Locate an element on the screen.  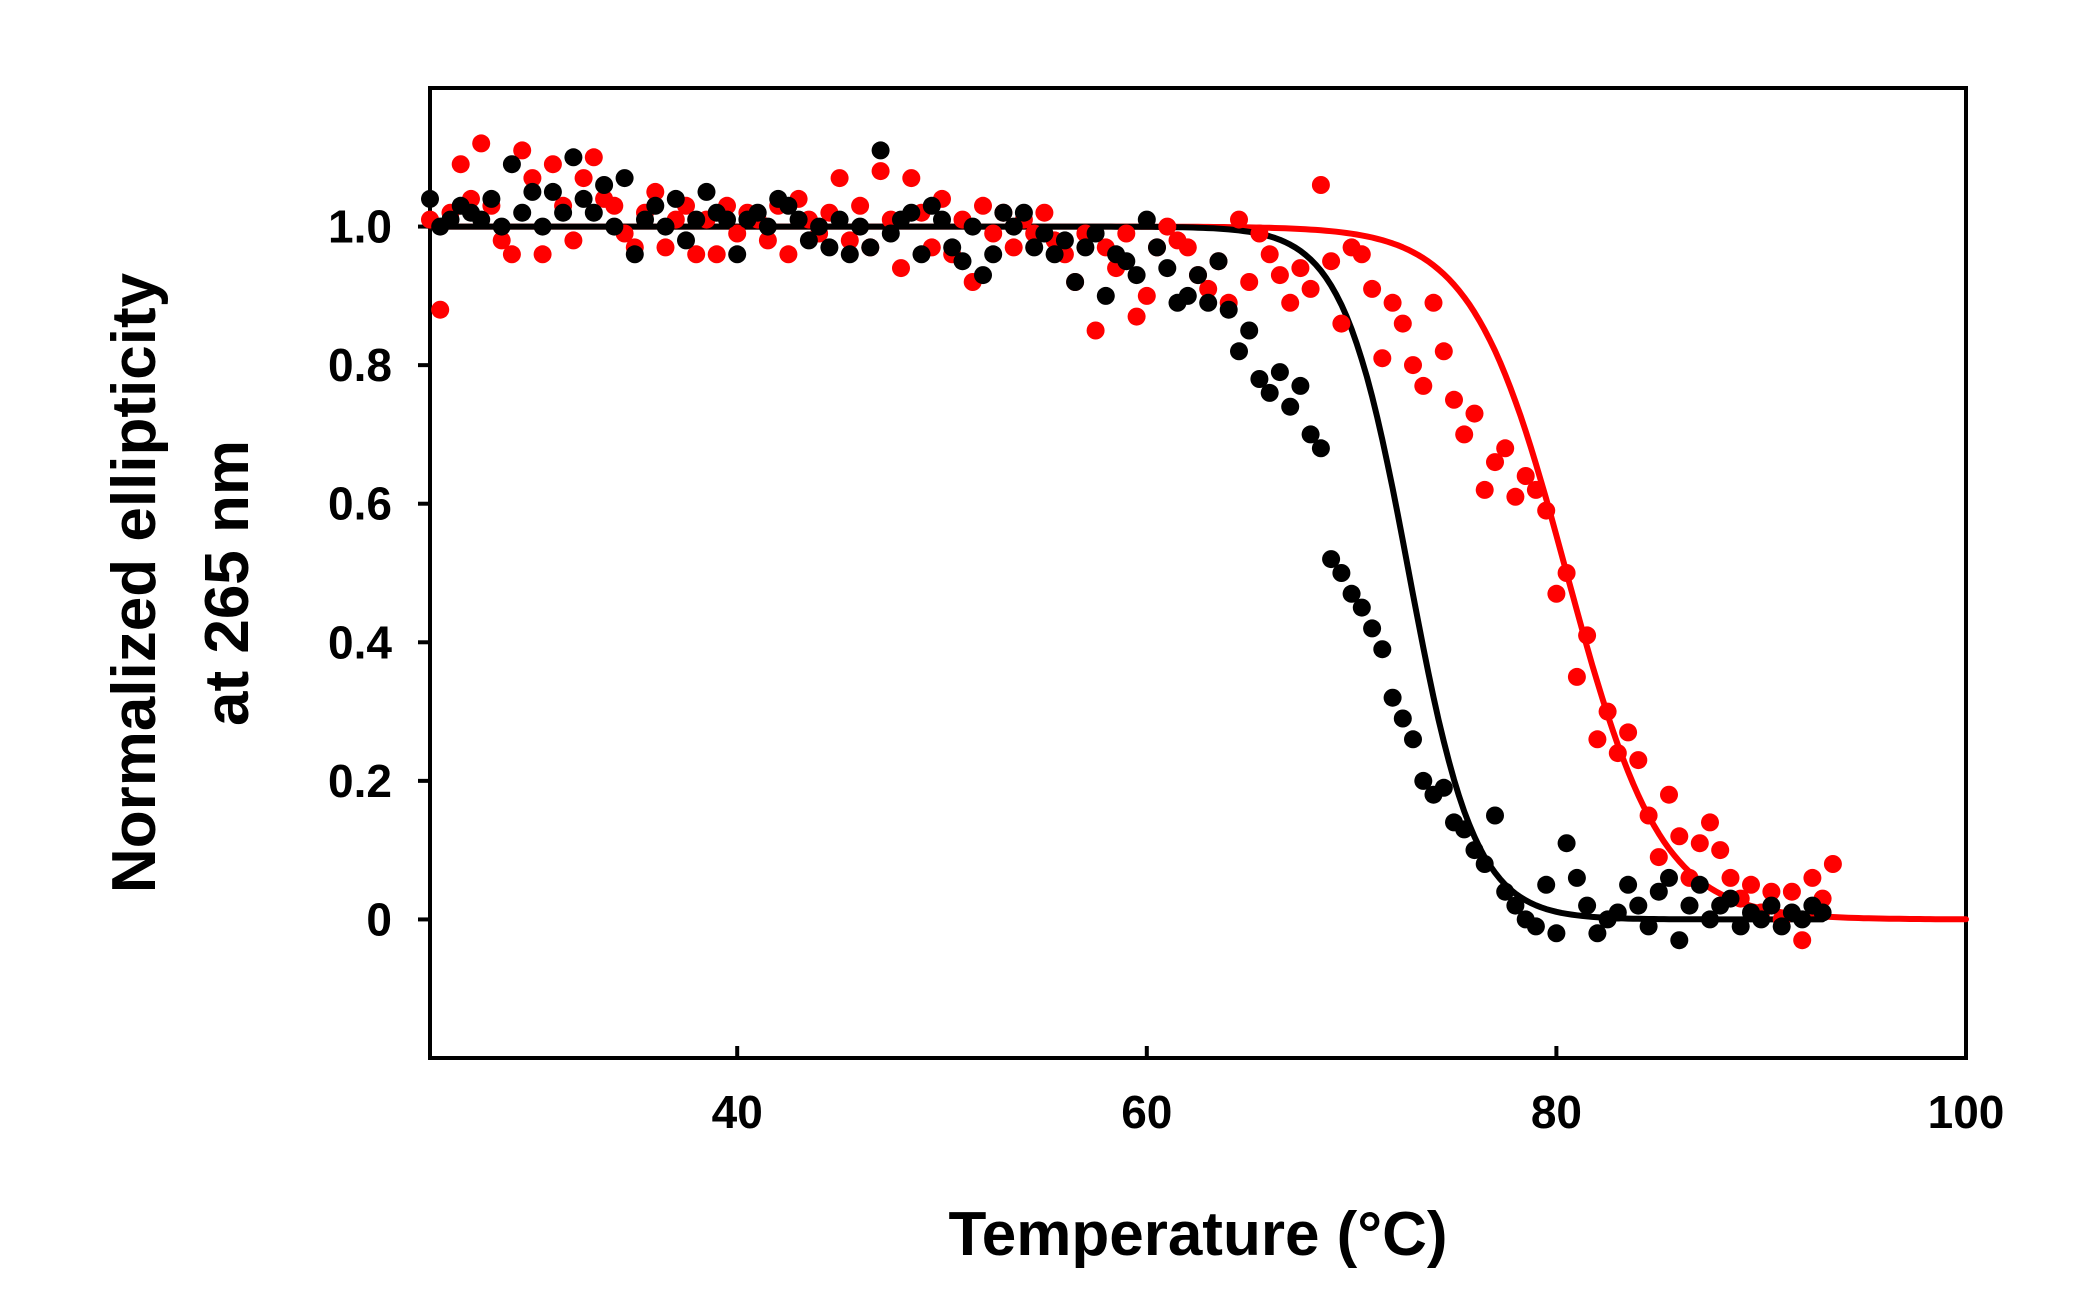
x-tick-label: 60 is located at coordinates (1146, 1112).